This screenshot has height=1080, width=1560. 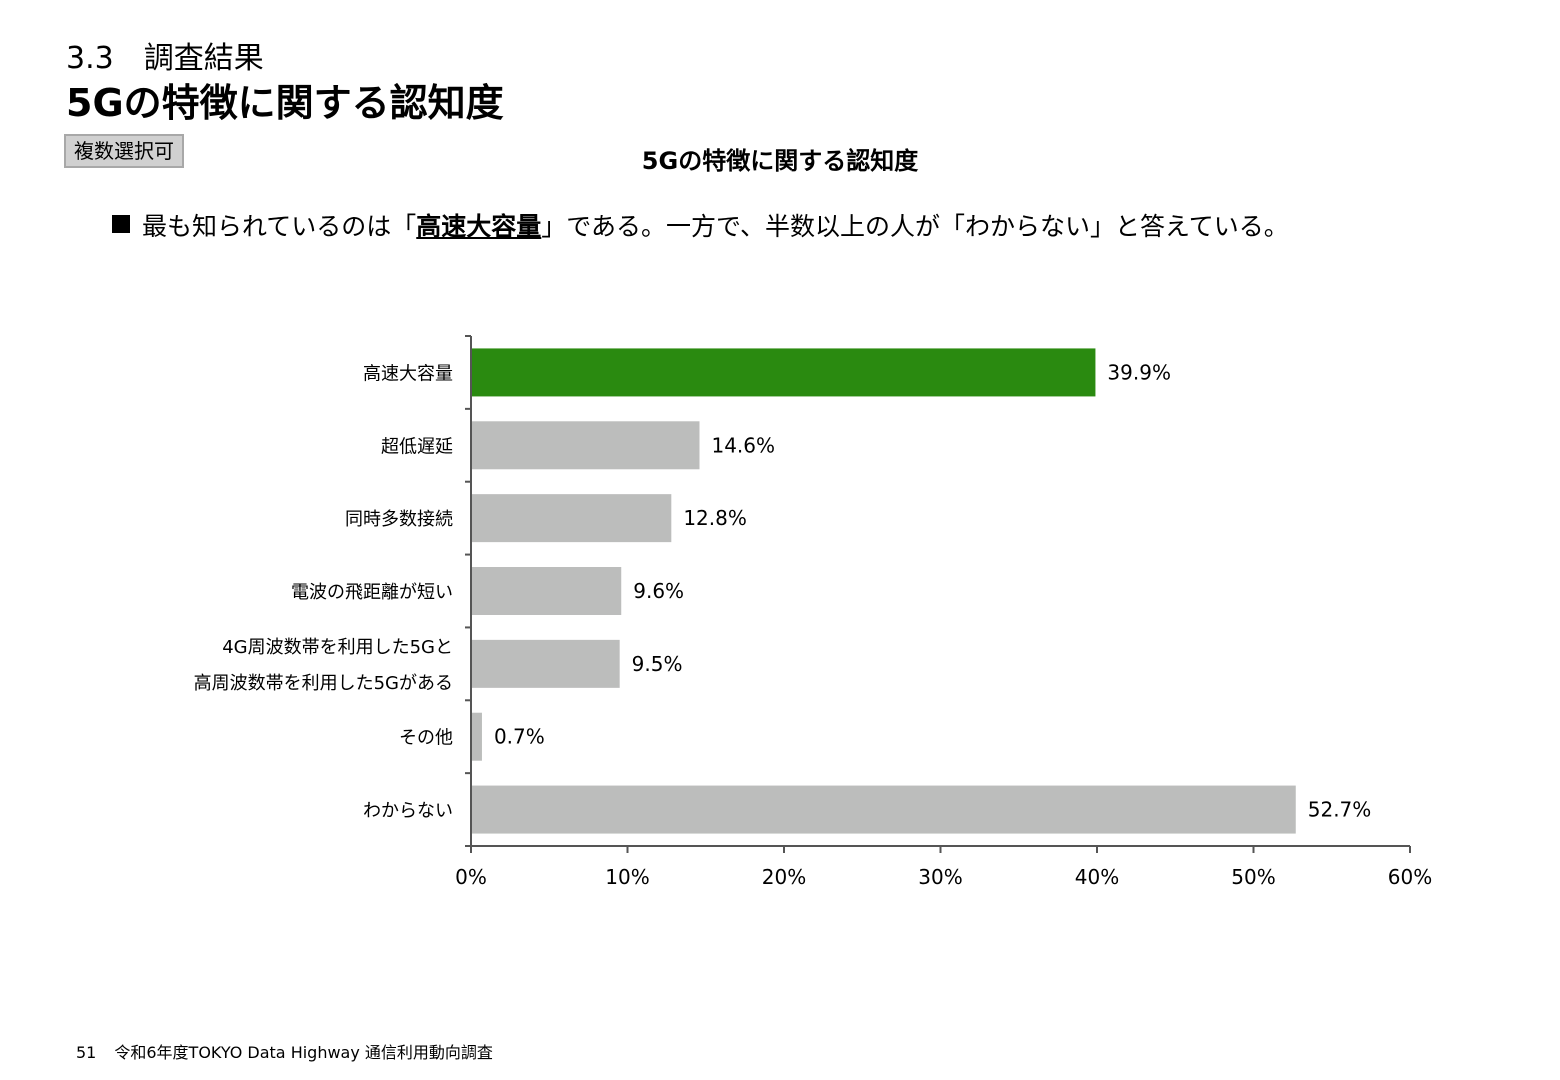 What do you see at coordinates (279, 226) in the screenshot?
I see `summary-before: 最も知られているのは「` at bounding box center [279, 226].